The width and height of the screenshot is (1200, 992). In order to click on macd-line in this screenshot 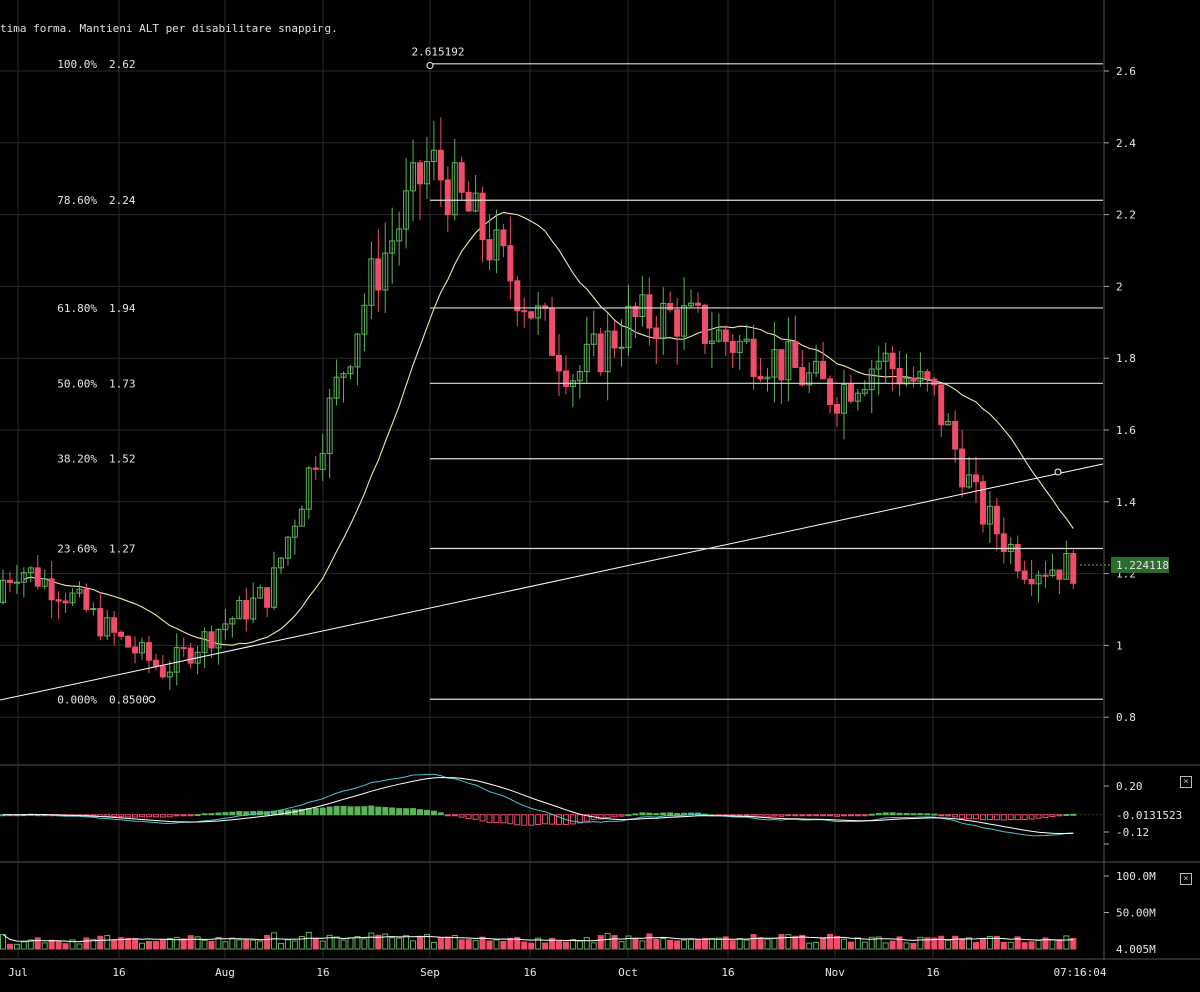, I will do `click(538, 805)`.